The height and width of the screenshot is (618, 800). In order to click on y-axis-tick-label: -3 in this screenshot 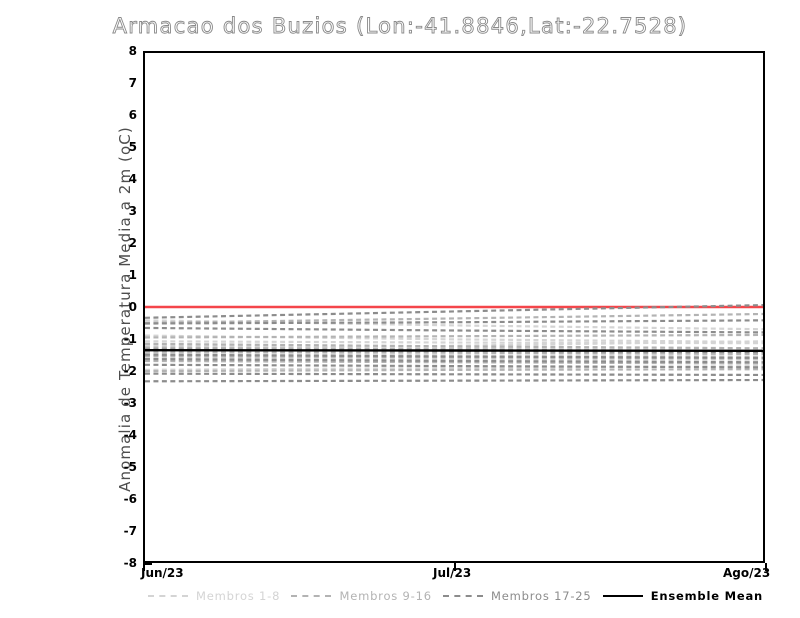, I will do `click(130, 403)`.